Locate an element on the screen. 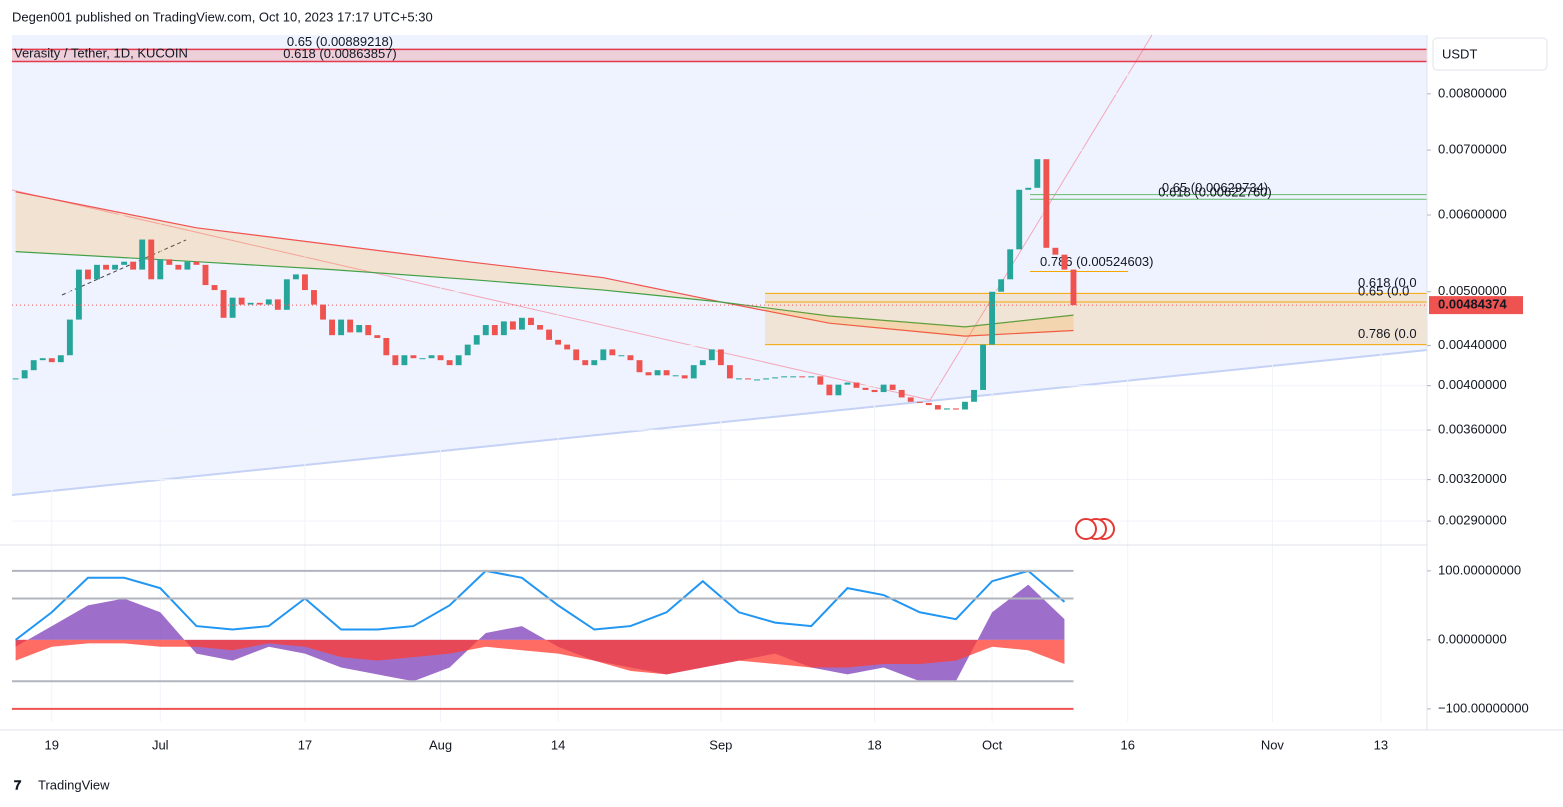  last-price-box is located at coordinates (1476, 305).